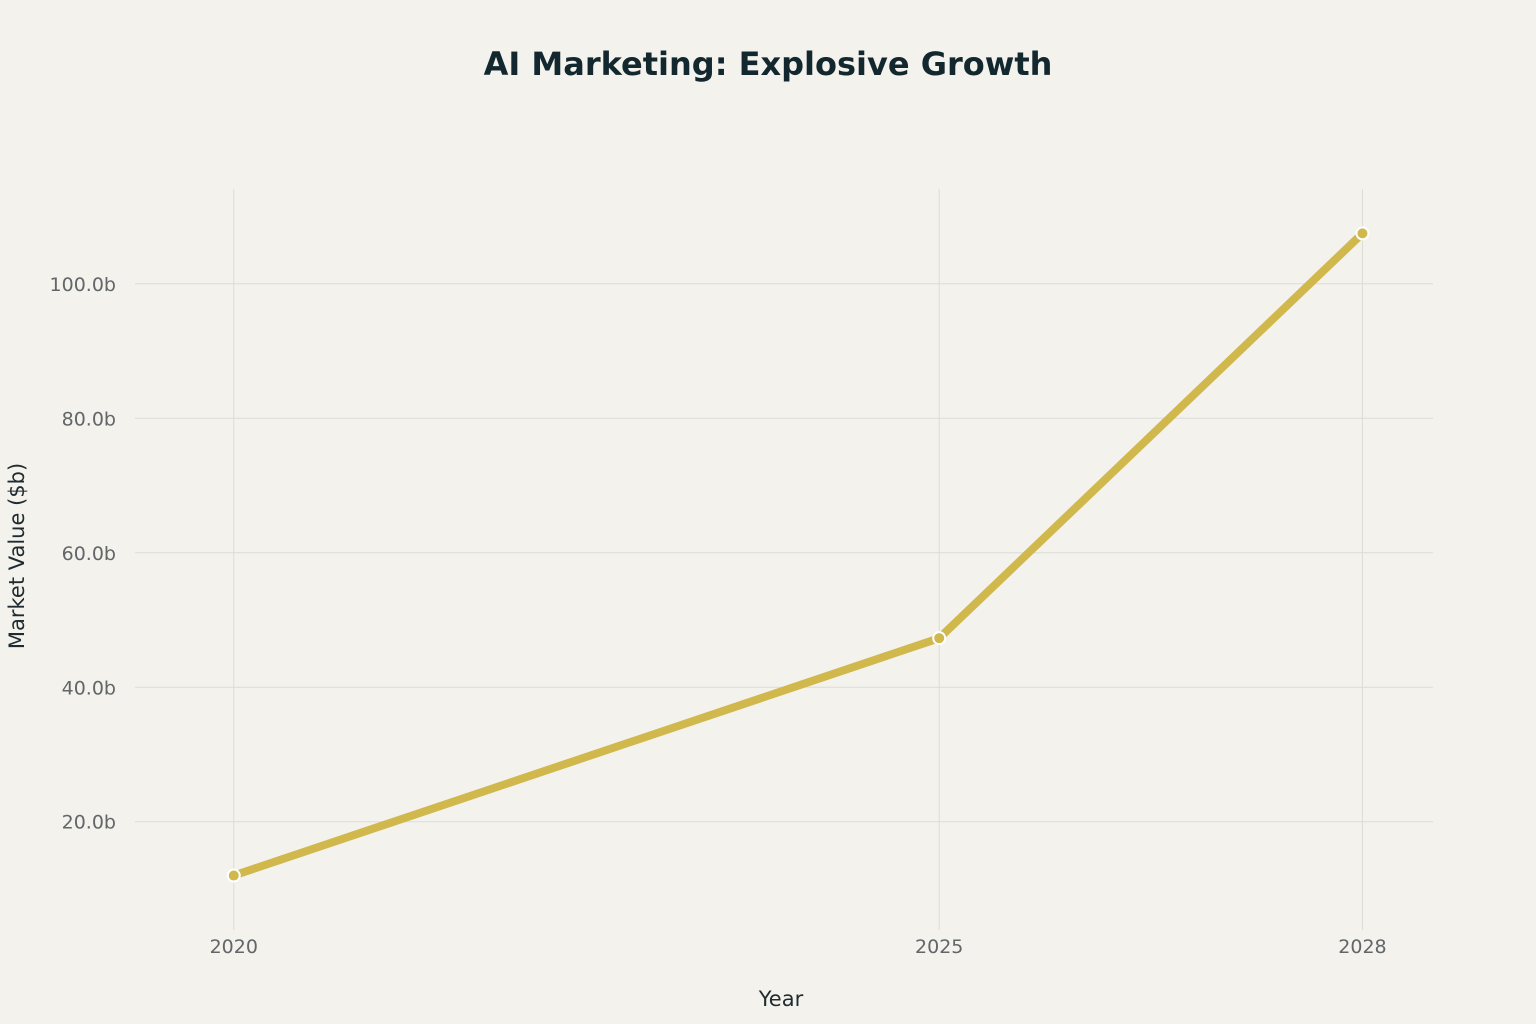 The image size is (1536, 1024). Describe the element at coordinates (89, 554) in the screenshot. I see `y-tick-label: 60.0b` at that location.